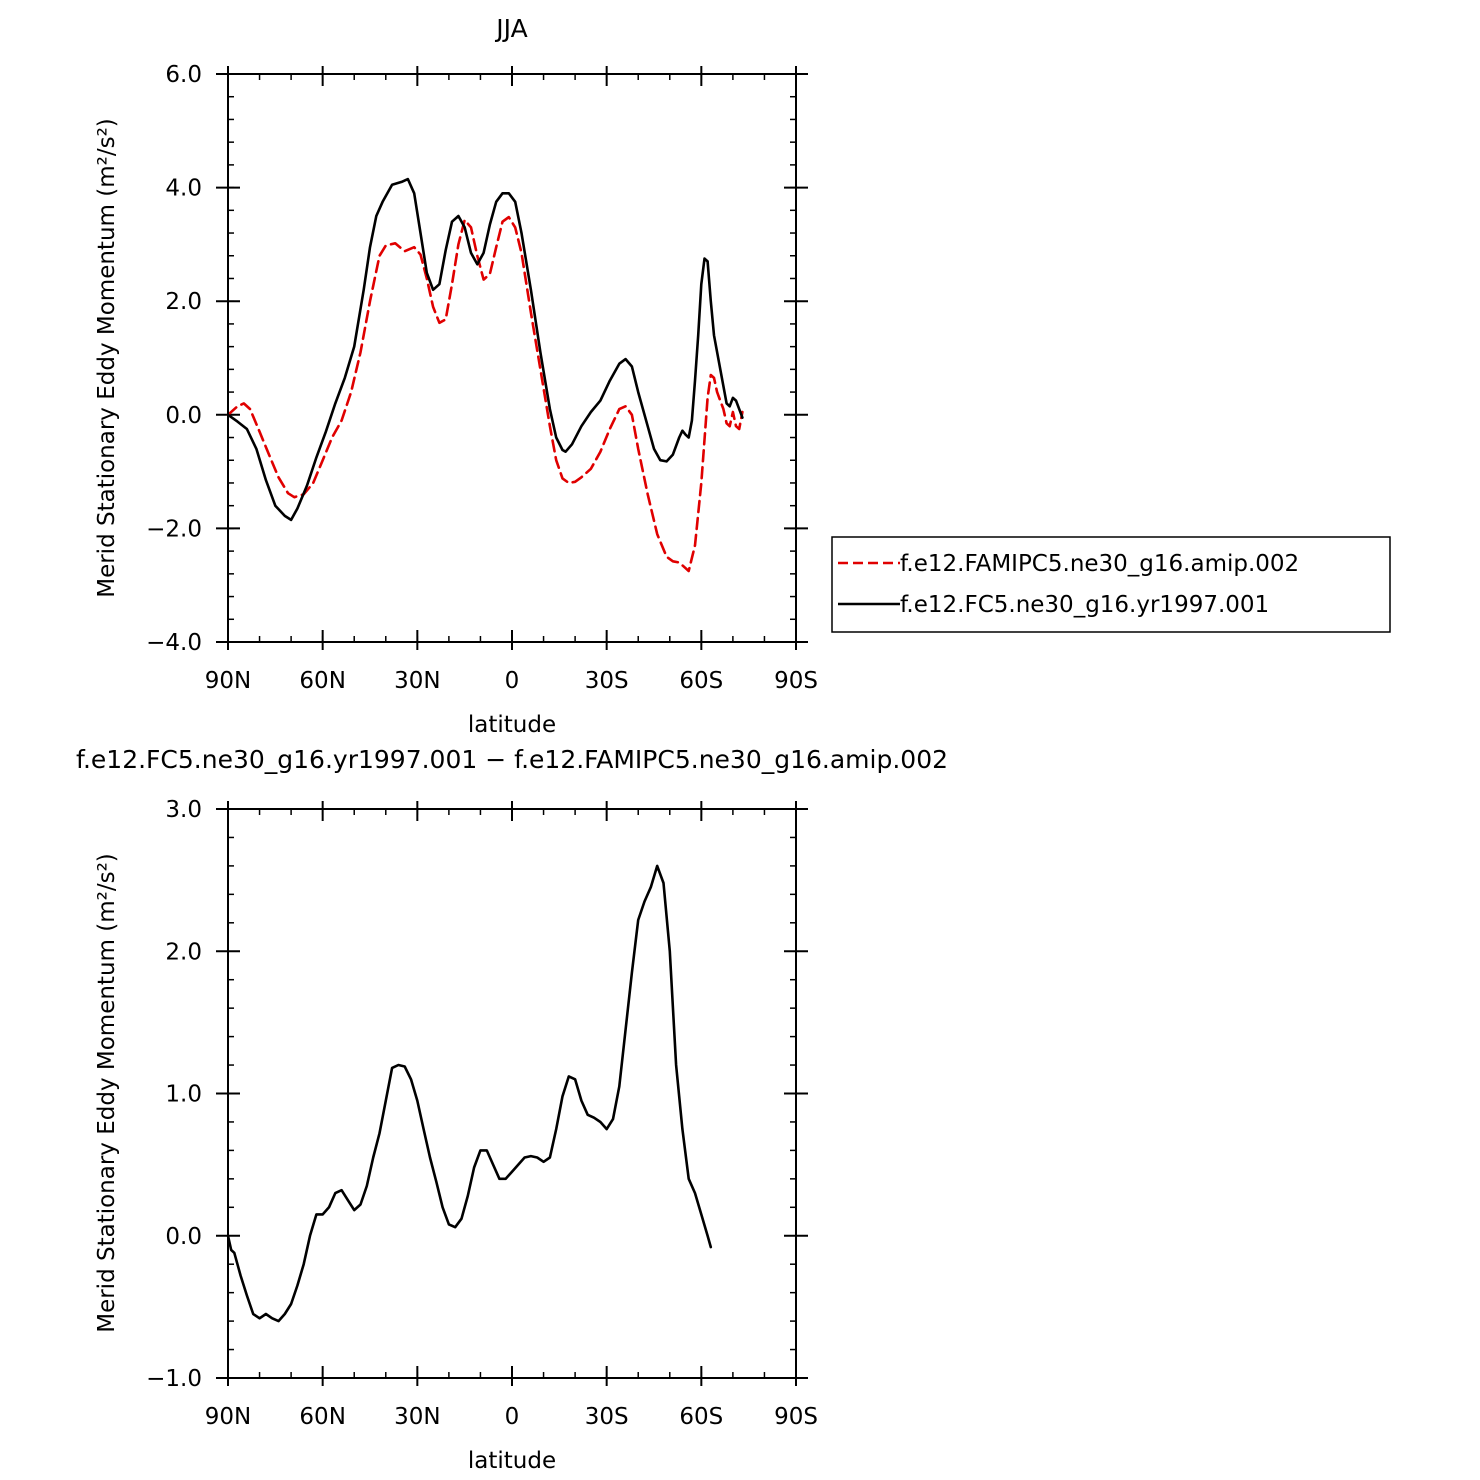 This screenshot has width=1480, height=1480. I want to click on top-series, so click(485, 375).